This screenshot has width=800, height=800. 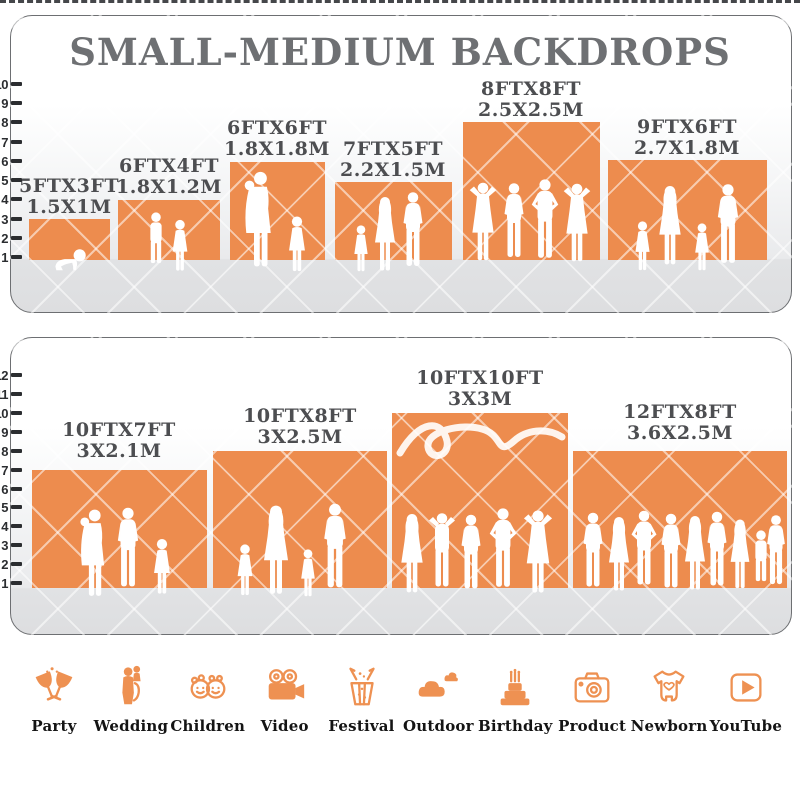 I want to click on category-festival: Festival, so click(x=362, y=699).